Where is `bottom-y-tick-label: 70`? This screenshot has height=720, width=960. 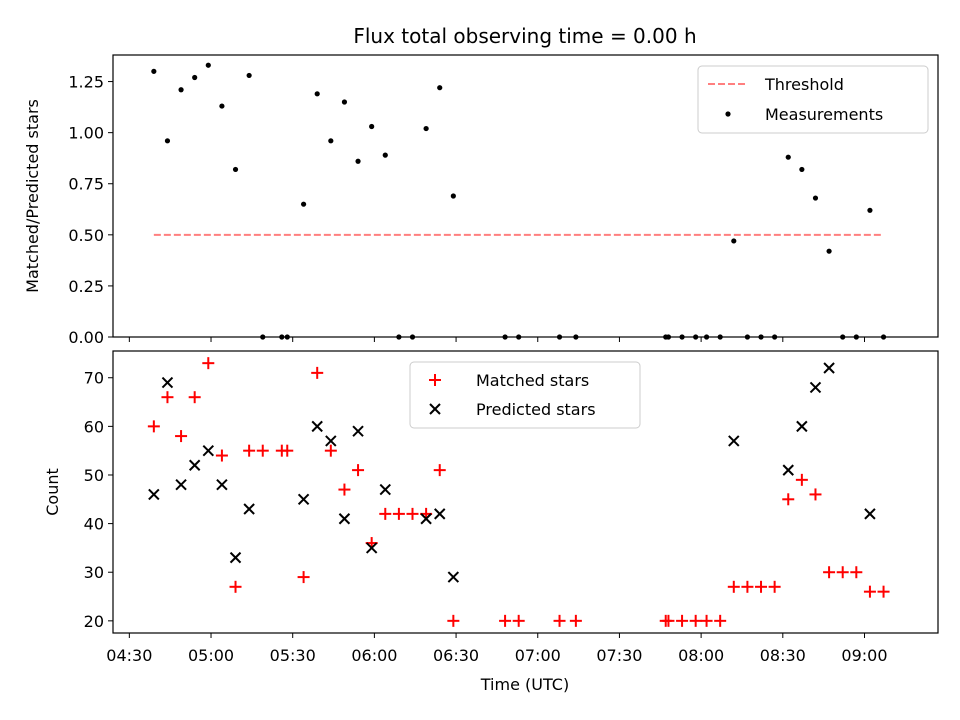
bottom-y-tick-label: 70 is located at coordinates (94, 378).